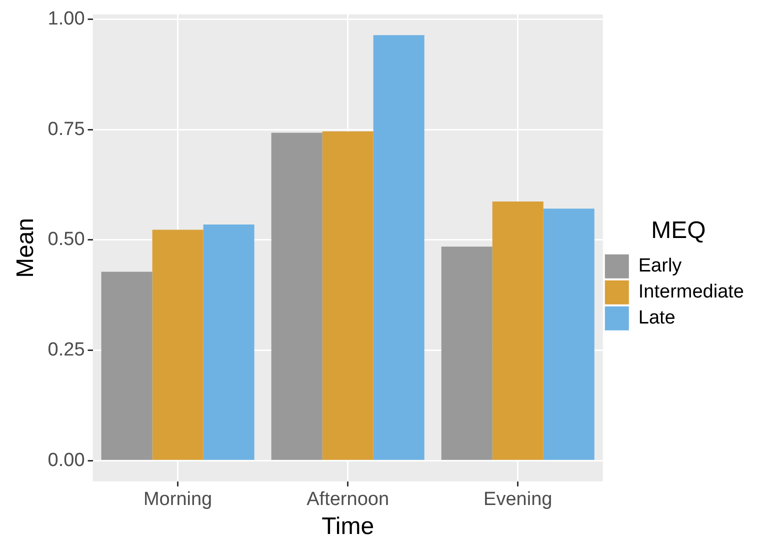  Describe the element at coordinates (518, 499) in the screenshot. I see `x-tick-label: Evening` at that location.